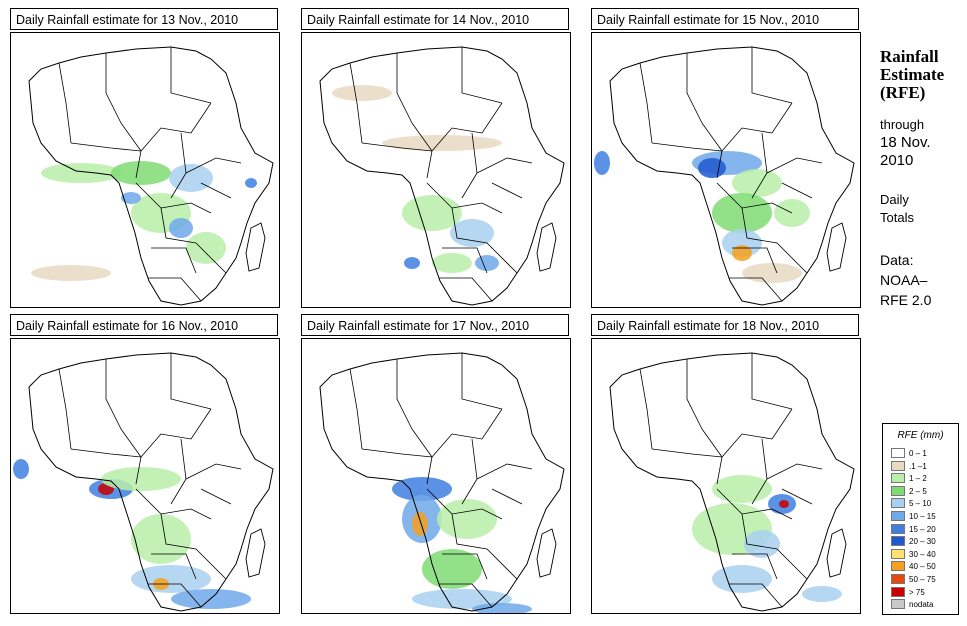  I want to click on side-daily: Daily Totals, so click(922, 209).